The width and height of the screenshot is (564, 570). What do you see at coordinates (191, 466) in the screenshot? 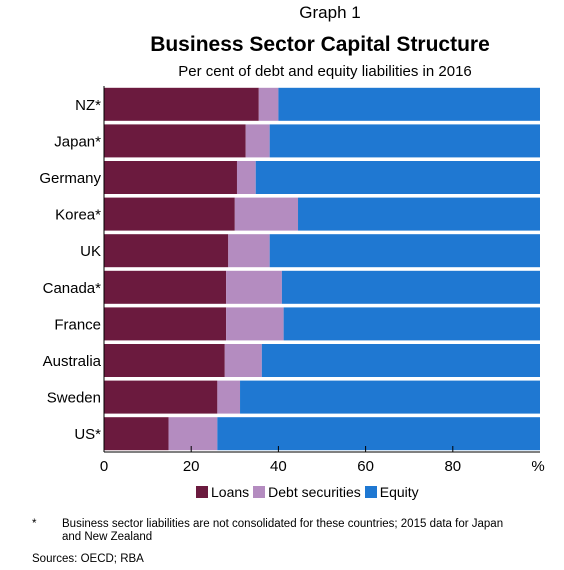
I see `x-tick-label: 20` at bounding box center [191, 466].